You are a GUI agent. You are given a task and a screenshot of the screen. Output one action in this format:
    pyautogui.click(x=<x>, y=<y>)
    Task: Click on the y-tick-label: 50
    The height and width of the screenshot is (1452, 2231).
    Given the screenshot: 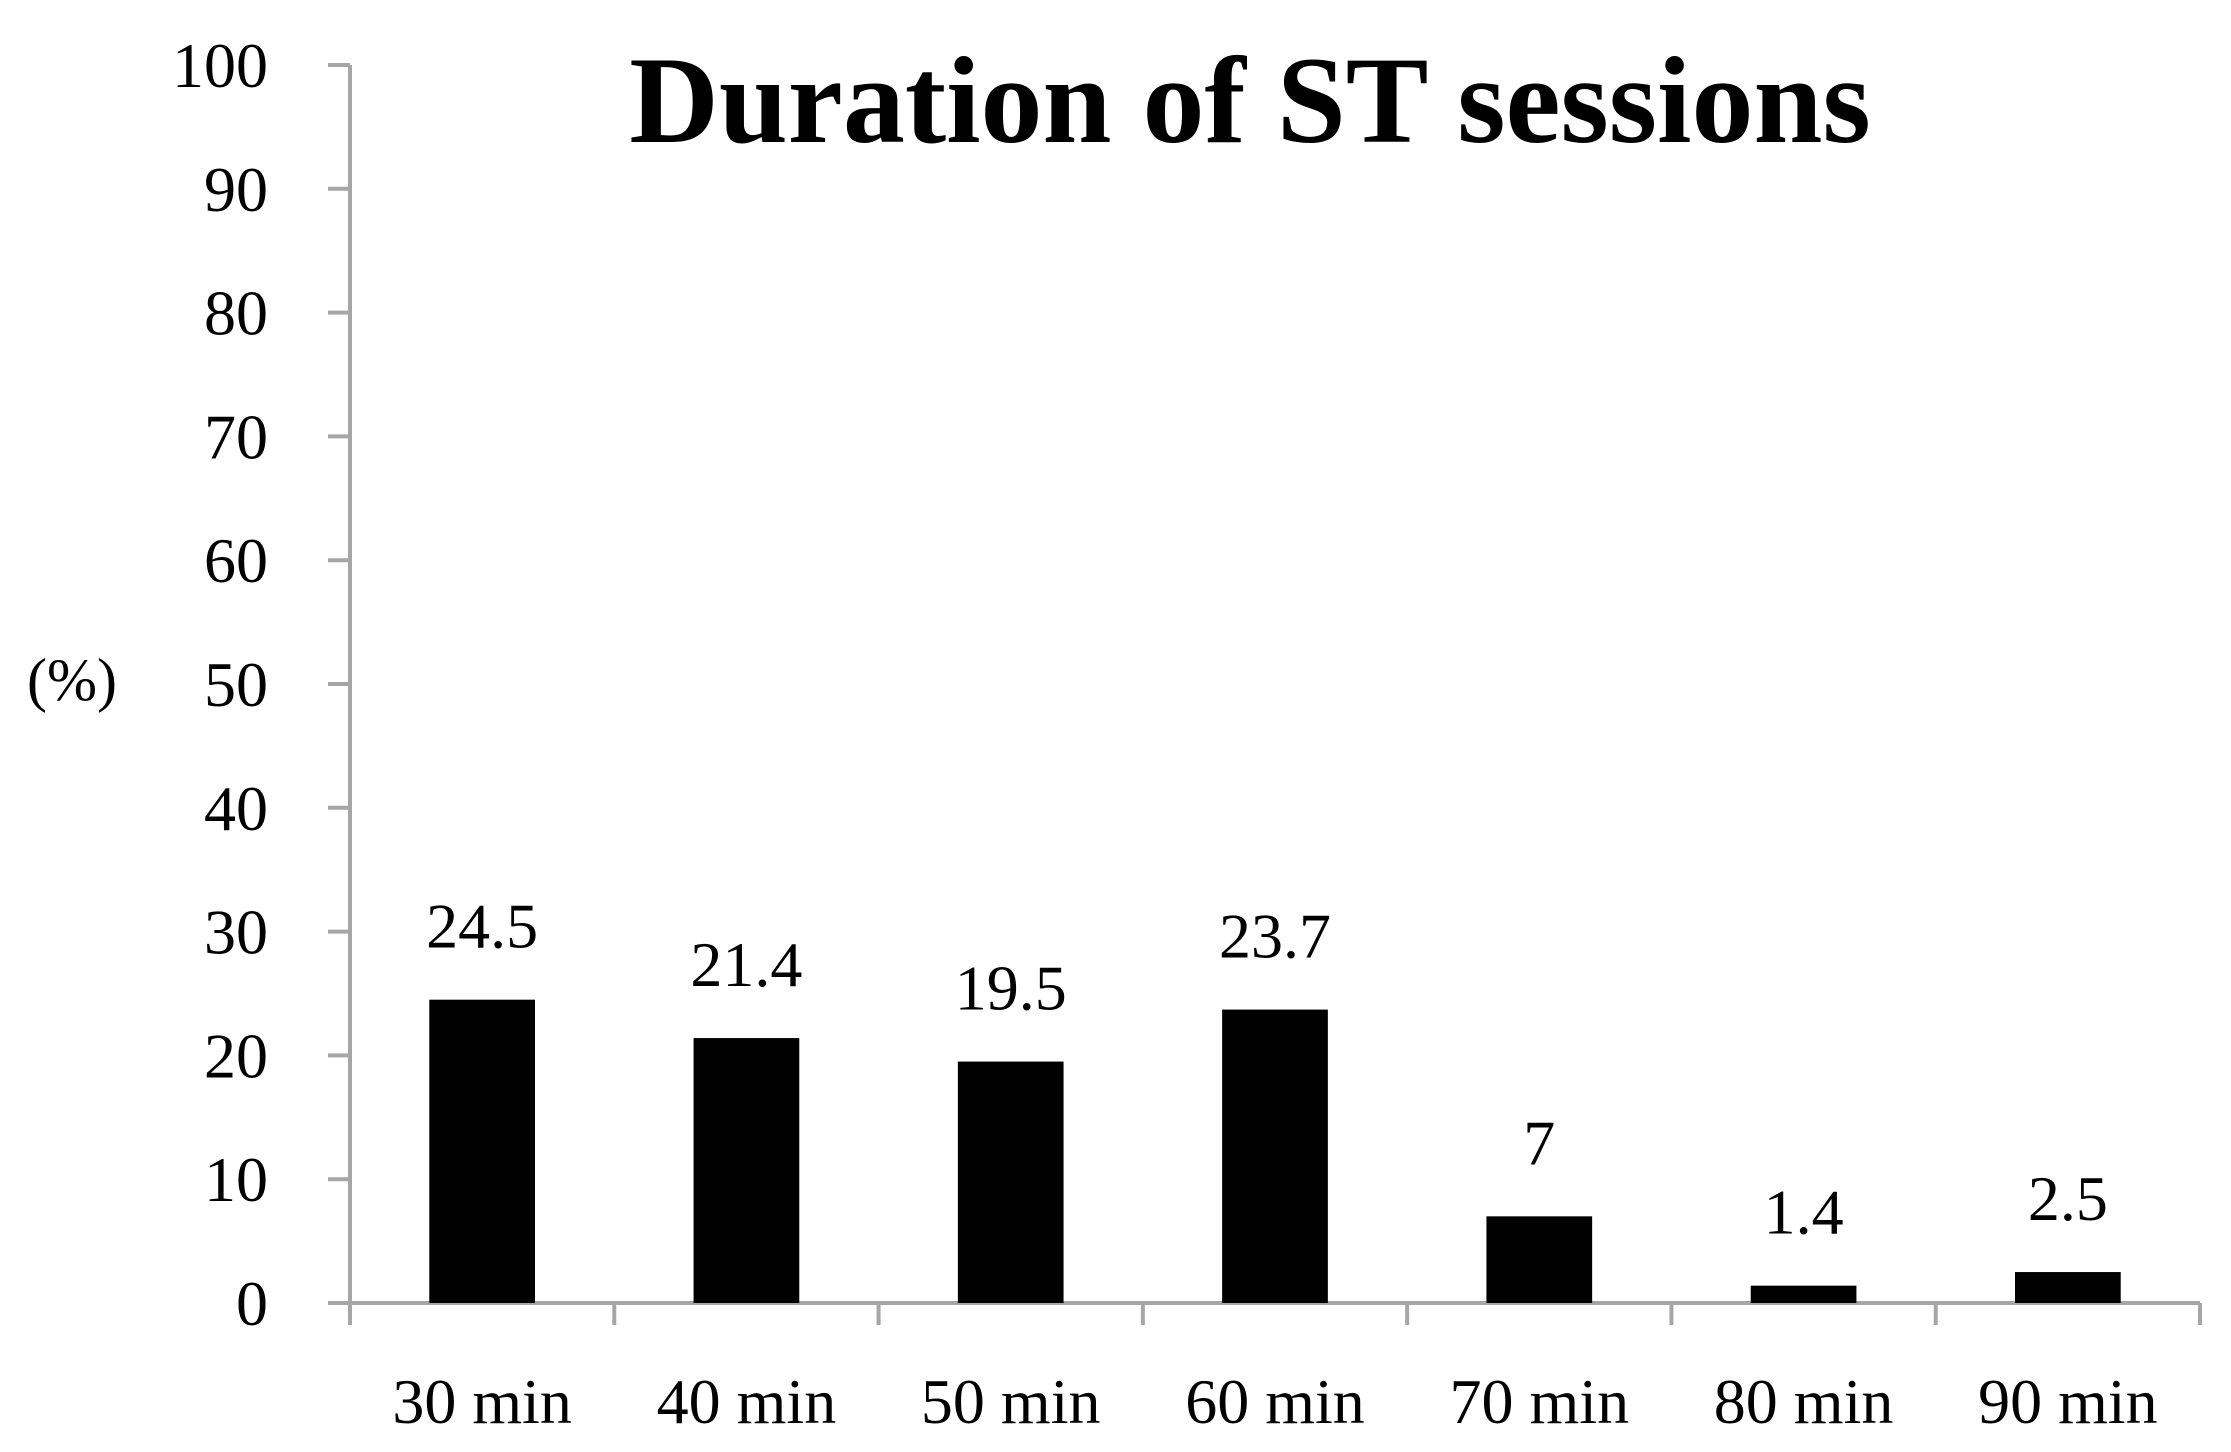 What is the action you would take?
    pyautogui.click(x=236, y=684)
    